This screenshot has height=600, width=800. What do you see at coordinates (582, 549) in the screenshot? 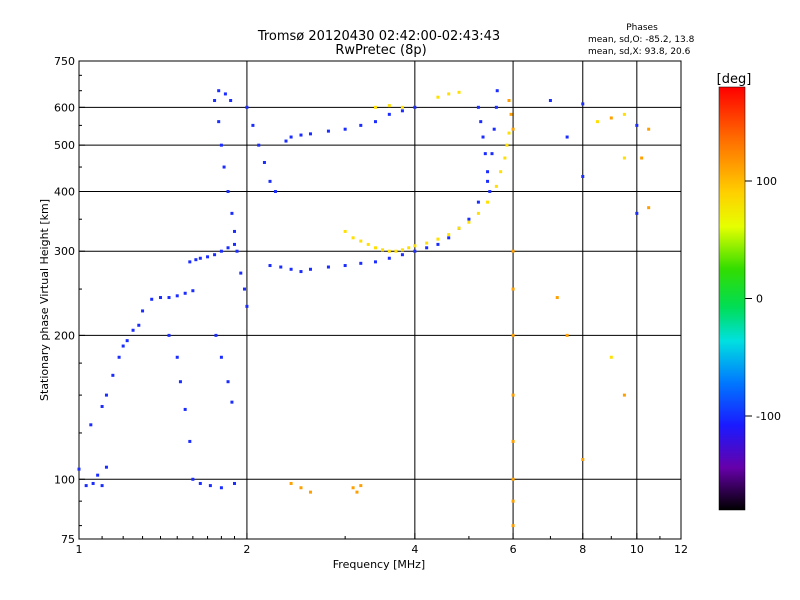
I see `x-tick-label: 8` at bounding box center [582, 549].